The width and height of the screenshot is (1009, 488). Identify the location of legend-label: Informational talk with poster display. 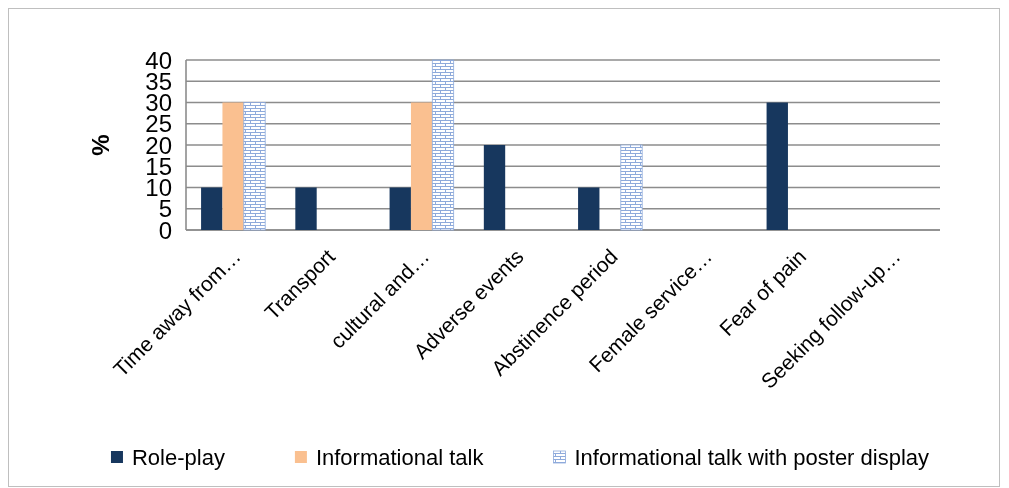
(752, 457).